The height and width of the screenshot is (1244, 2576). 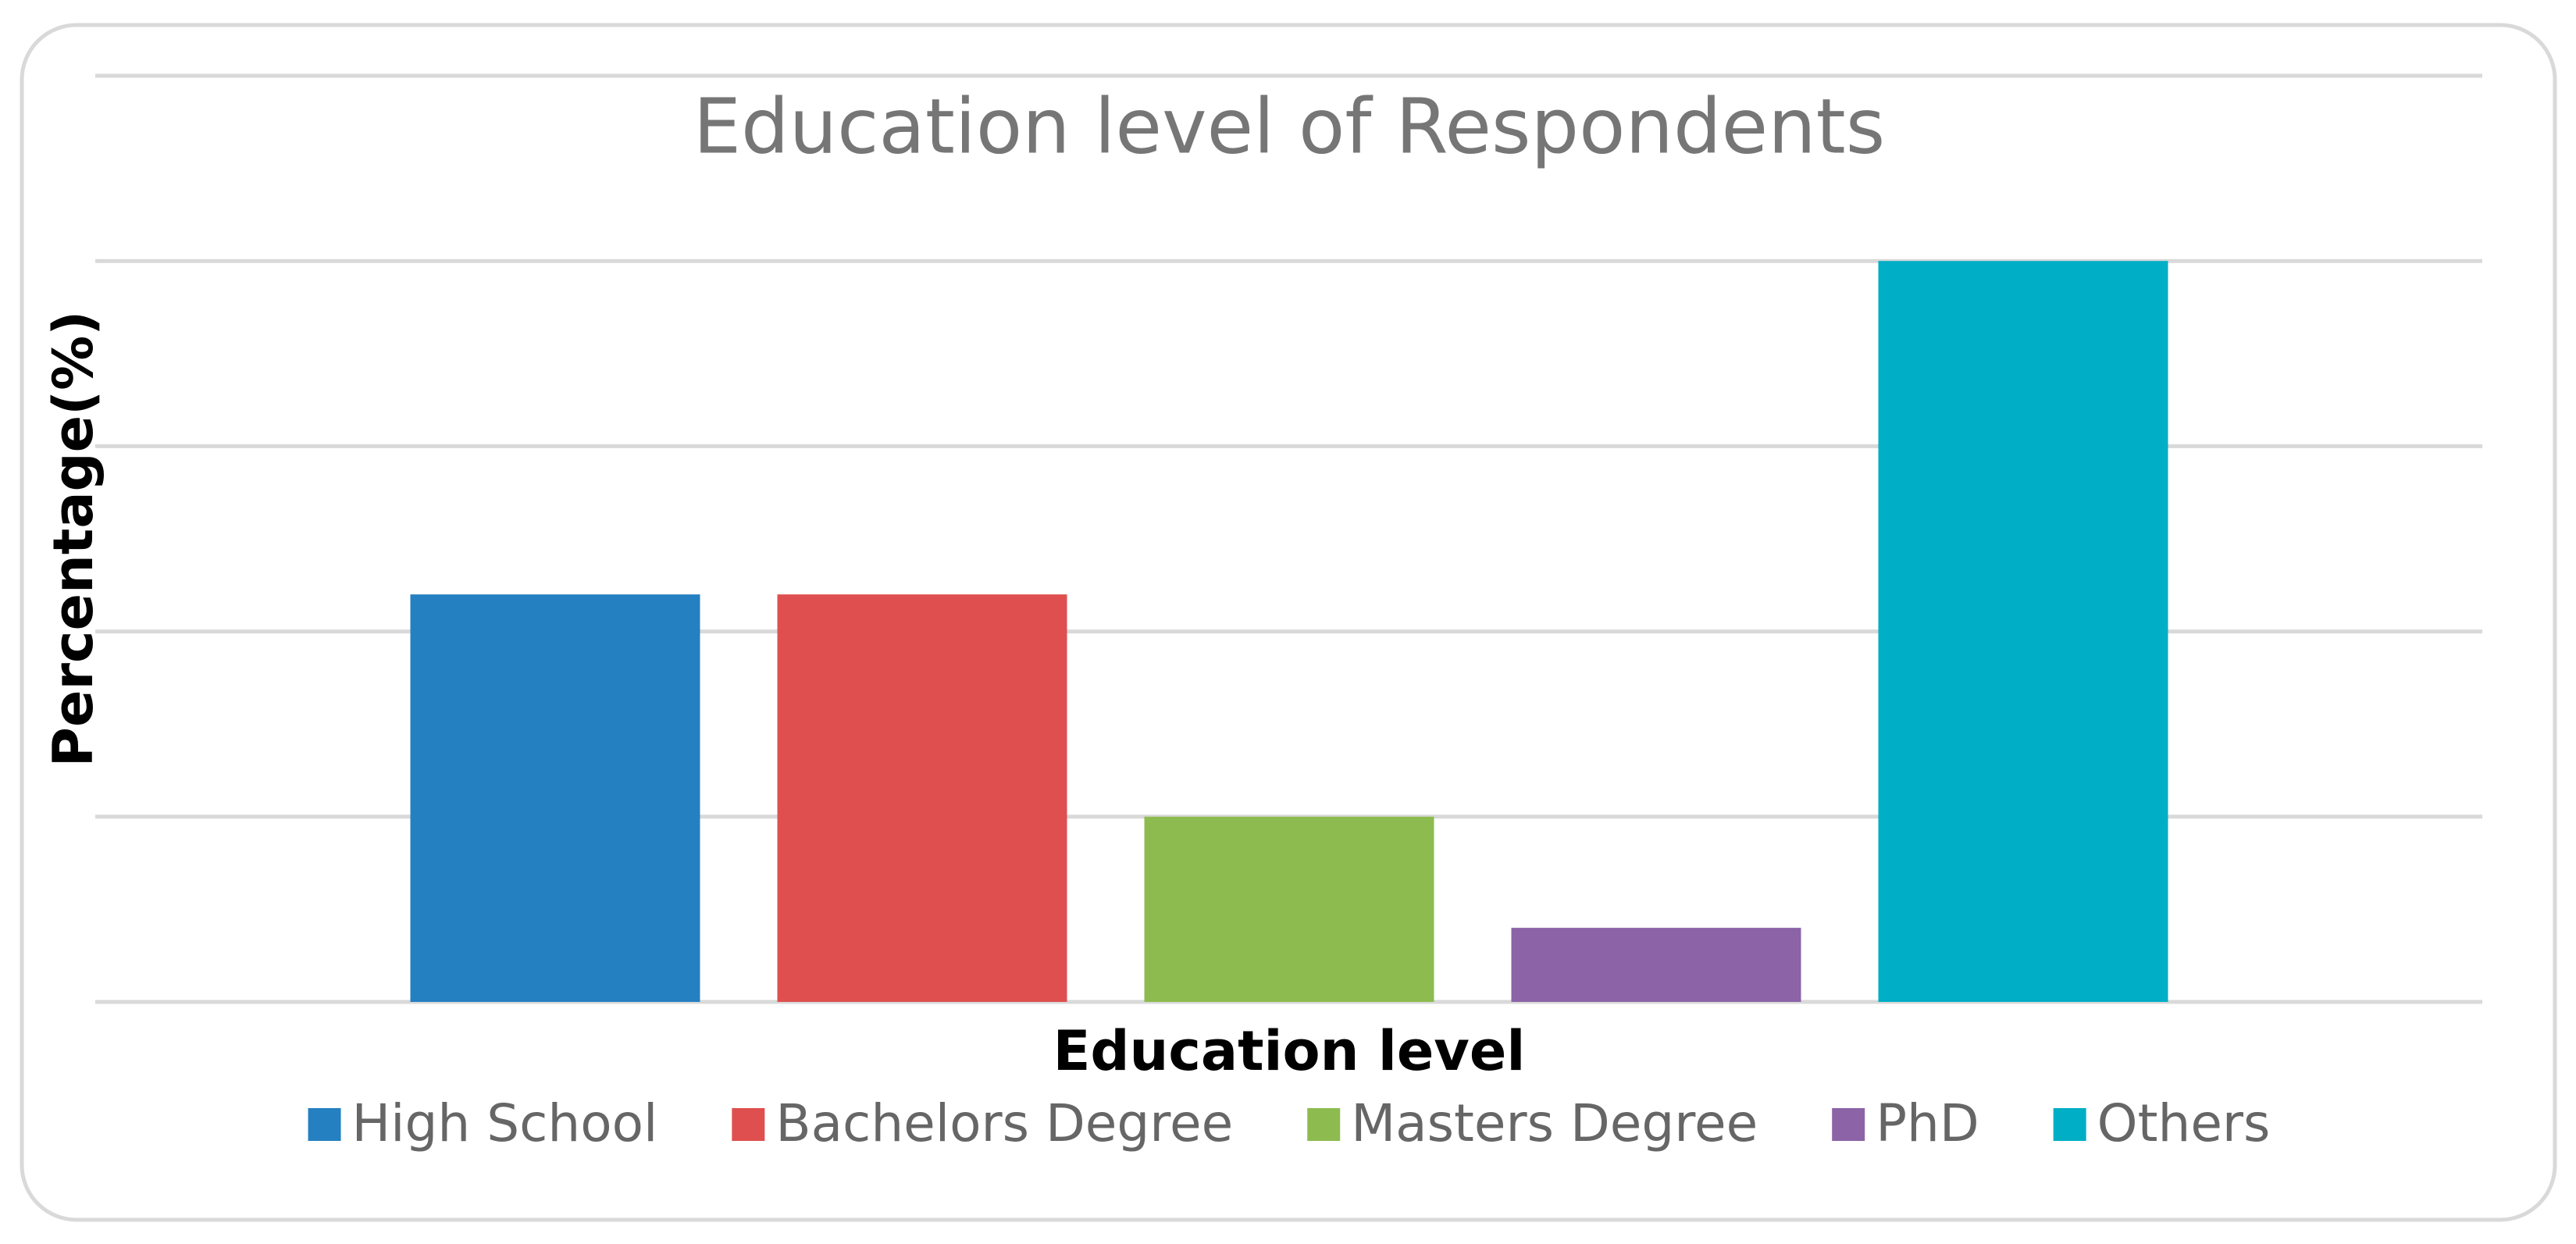 What do you see at coordinates (1927, 1123) in the screenshot?
I see `legend-label: PhD` at bounding box center [1927, 1123].